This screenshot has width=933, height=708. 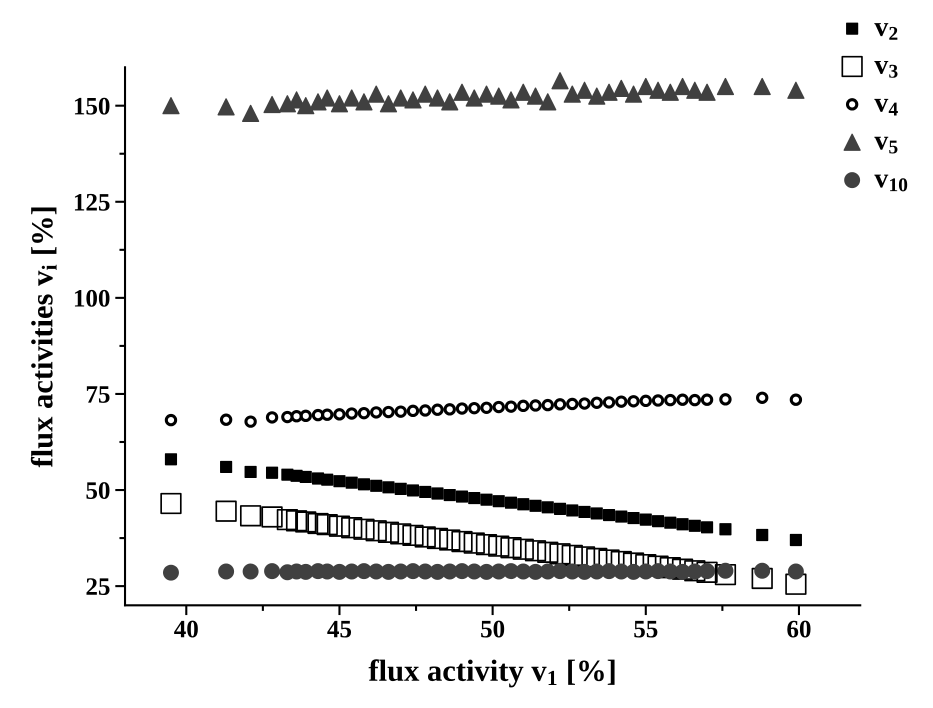 I want to click on x-axis-title: flux activity v$_{1}$ [%], so click(x=491, y=673).